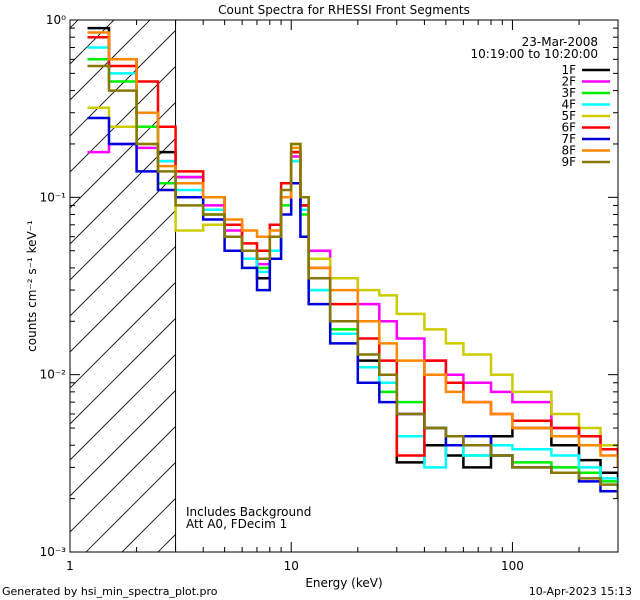  I want to click on date-label: 23-Mar-2008, so click(560, 42).